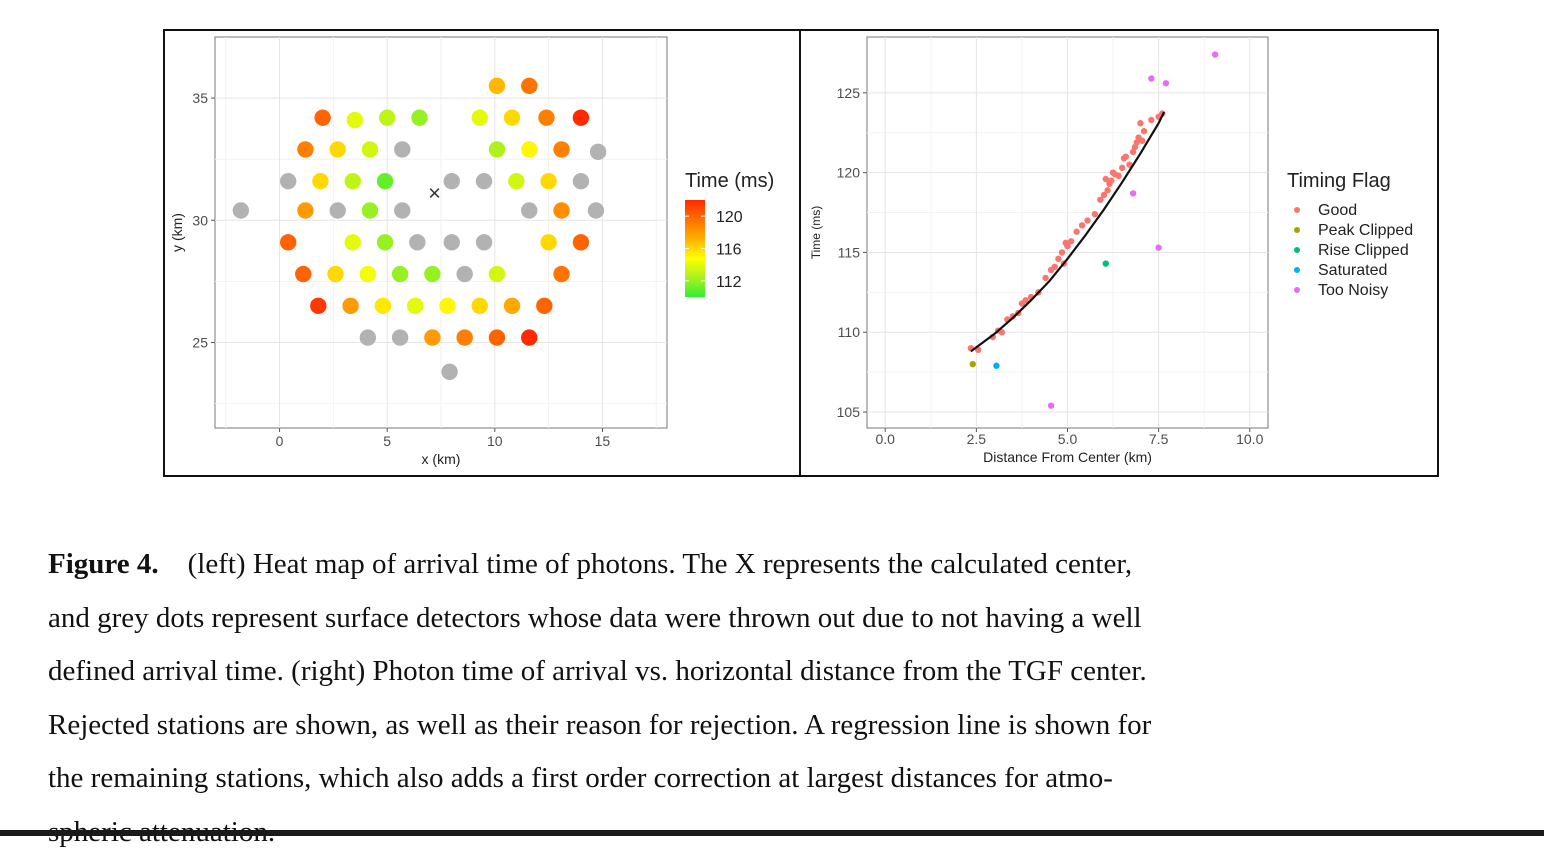 The image size is (1544, 859). Describe the element at coordinates (996, 366) in the screenshot. I see `series-point-saturated` at that location.